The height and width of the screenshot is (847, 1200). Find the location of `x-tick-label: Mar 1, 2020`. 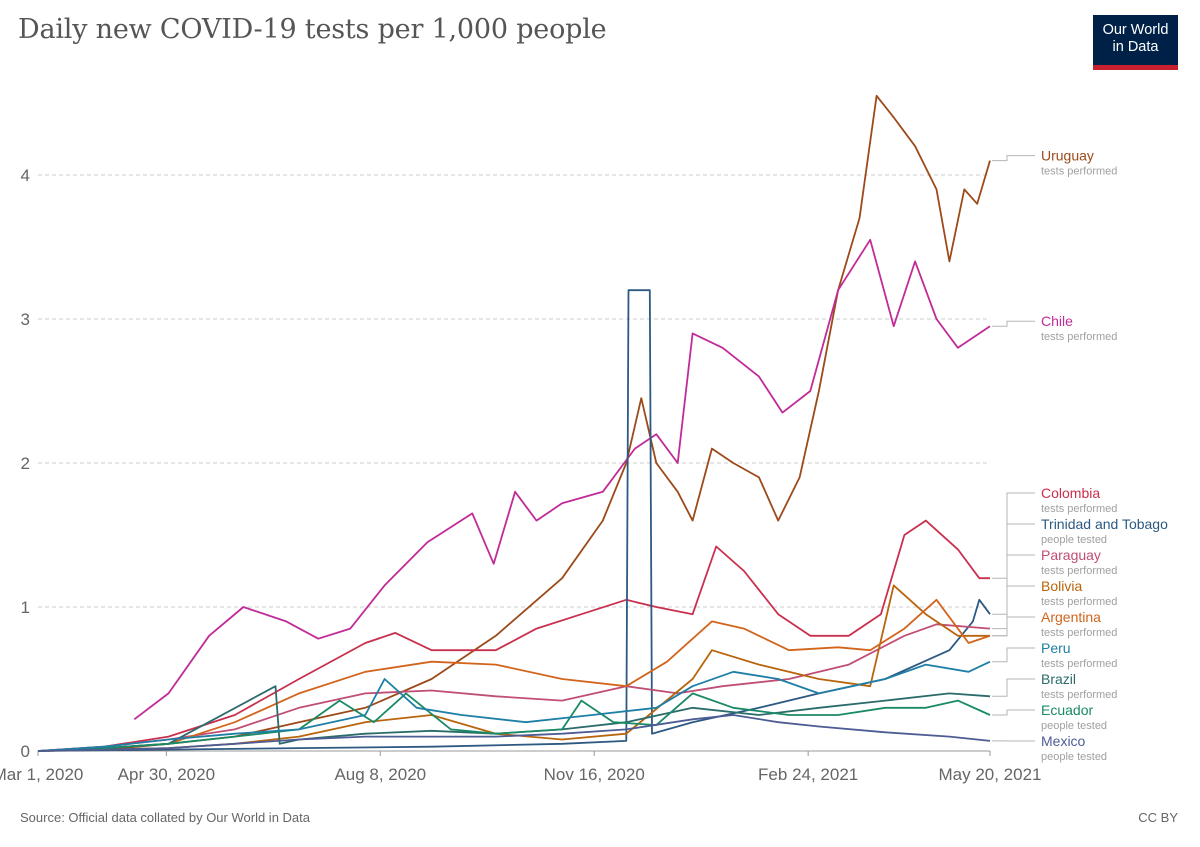

x-tick-label: Mar 1, 2020 is located at coordinates (41, 774).